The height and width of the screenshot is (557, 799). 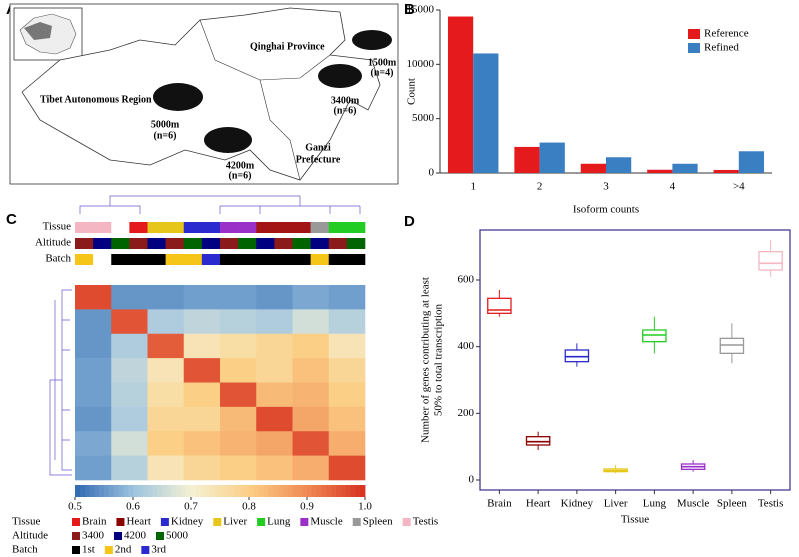 What do you see at coordinates (426, 360) in the screenshot?
I see `y-axis-label: Number of genes contributing at least` at bounding box center [426, 360].